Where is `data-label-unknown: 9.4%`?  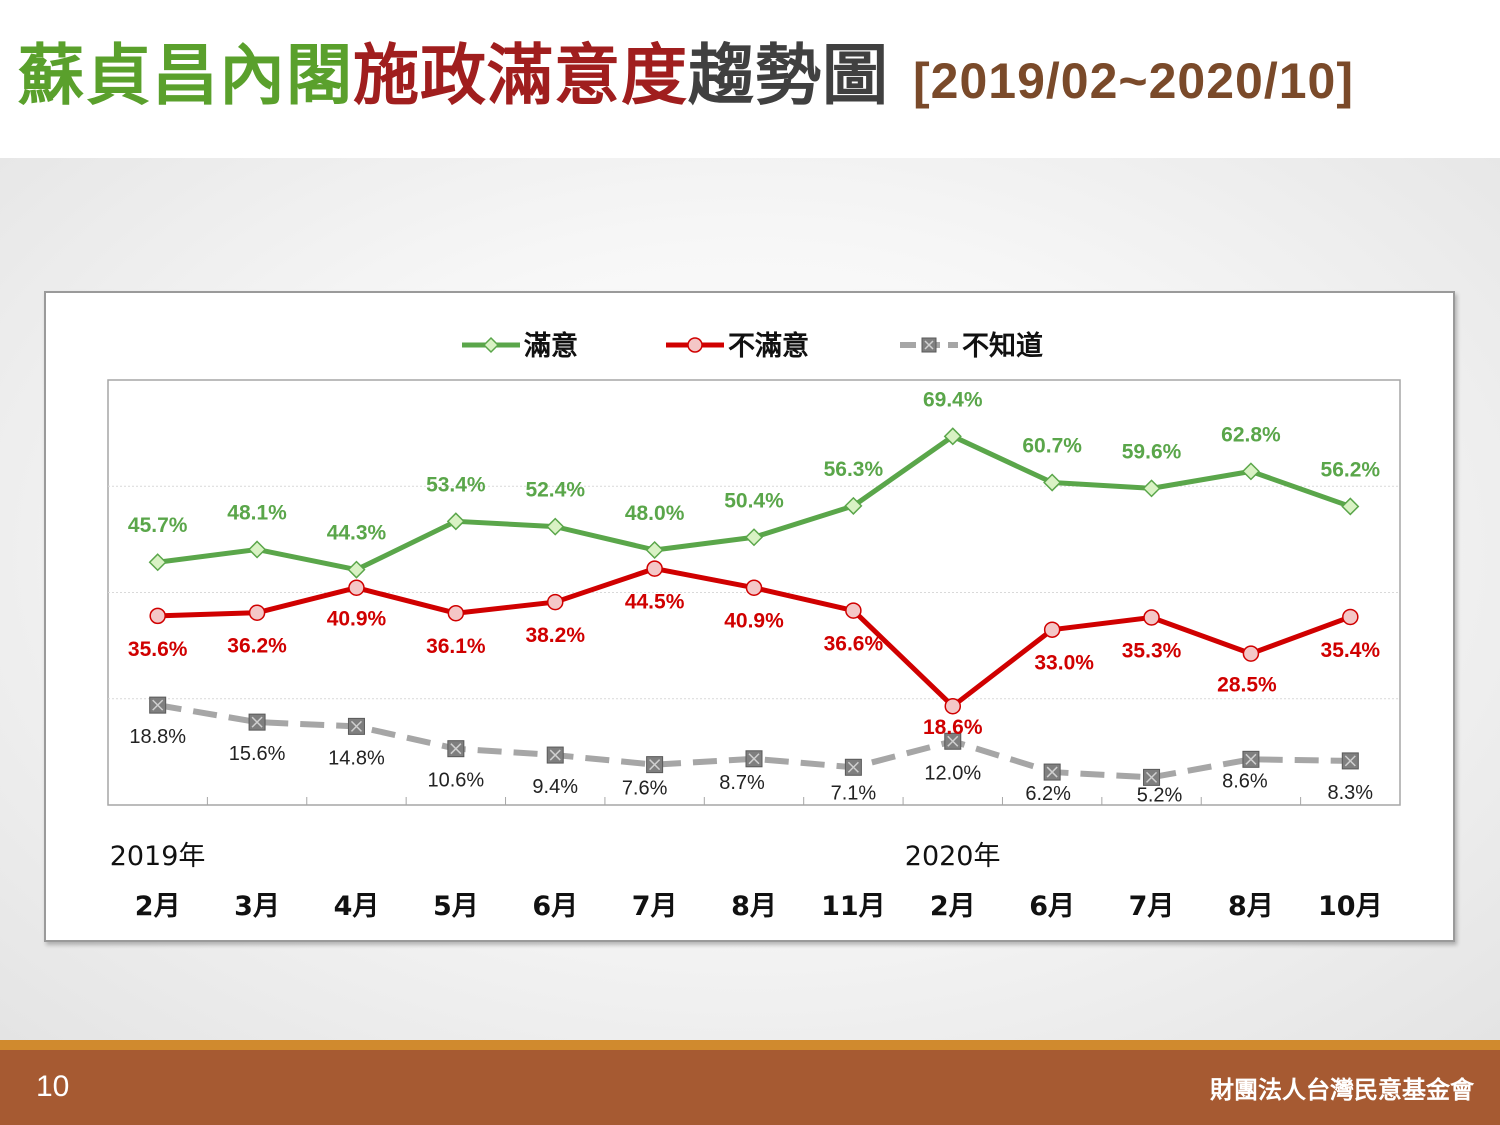
data-label-unknown: 9.4% is located at coordinates (555, 787).